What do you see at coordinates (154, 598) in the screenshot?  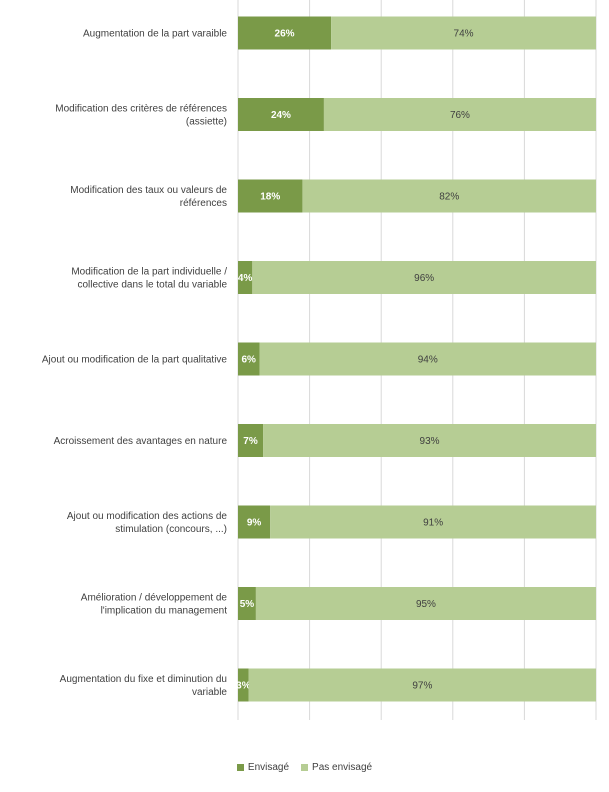 I see `category-label: Amélioration / développement de` at bounding box center [154, 598].